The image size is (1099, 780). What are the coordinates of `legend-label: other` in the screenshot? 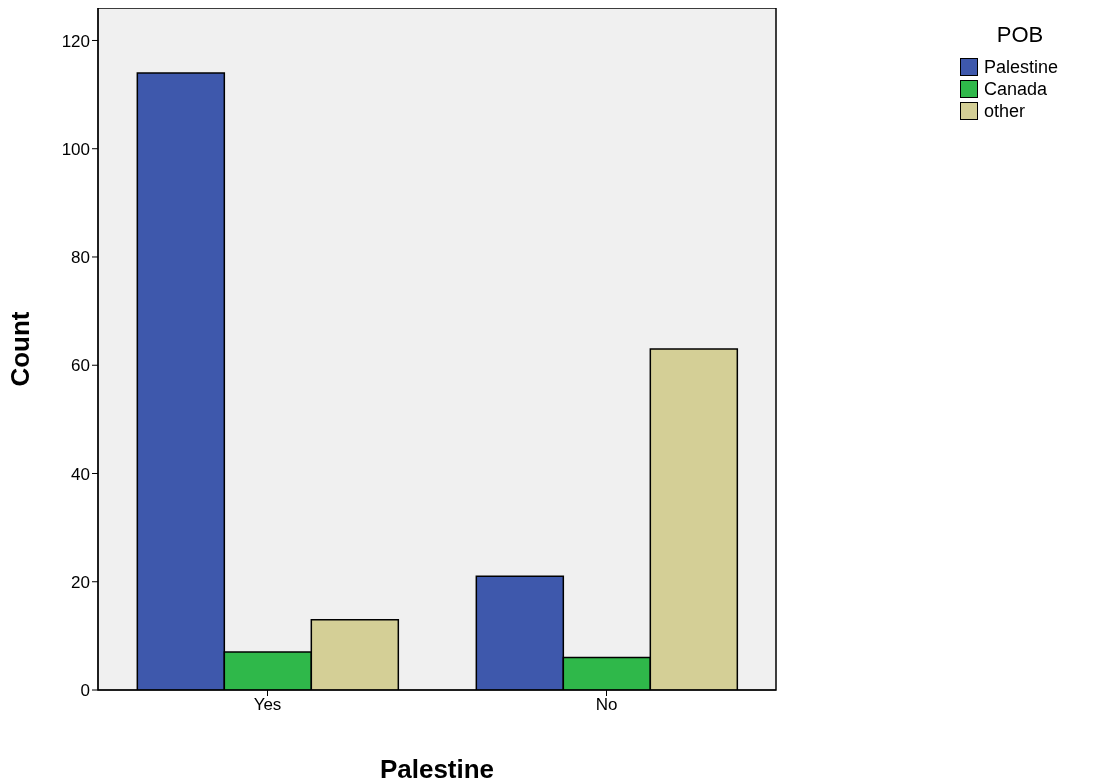 It's located at (1005, 111).